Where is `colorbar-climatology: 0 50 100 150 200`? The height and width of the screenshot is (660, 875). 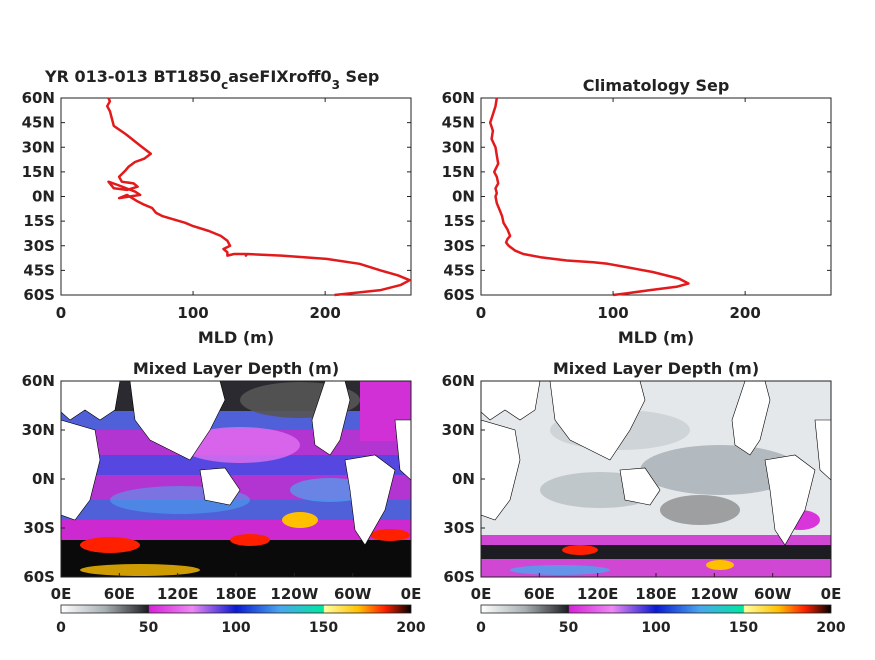 colorbar-climatology: 0 50 100 150 200 is located at coordinates (661, 620).